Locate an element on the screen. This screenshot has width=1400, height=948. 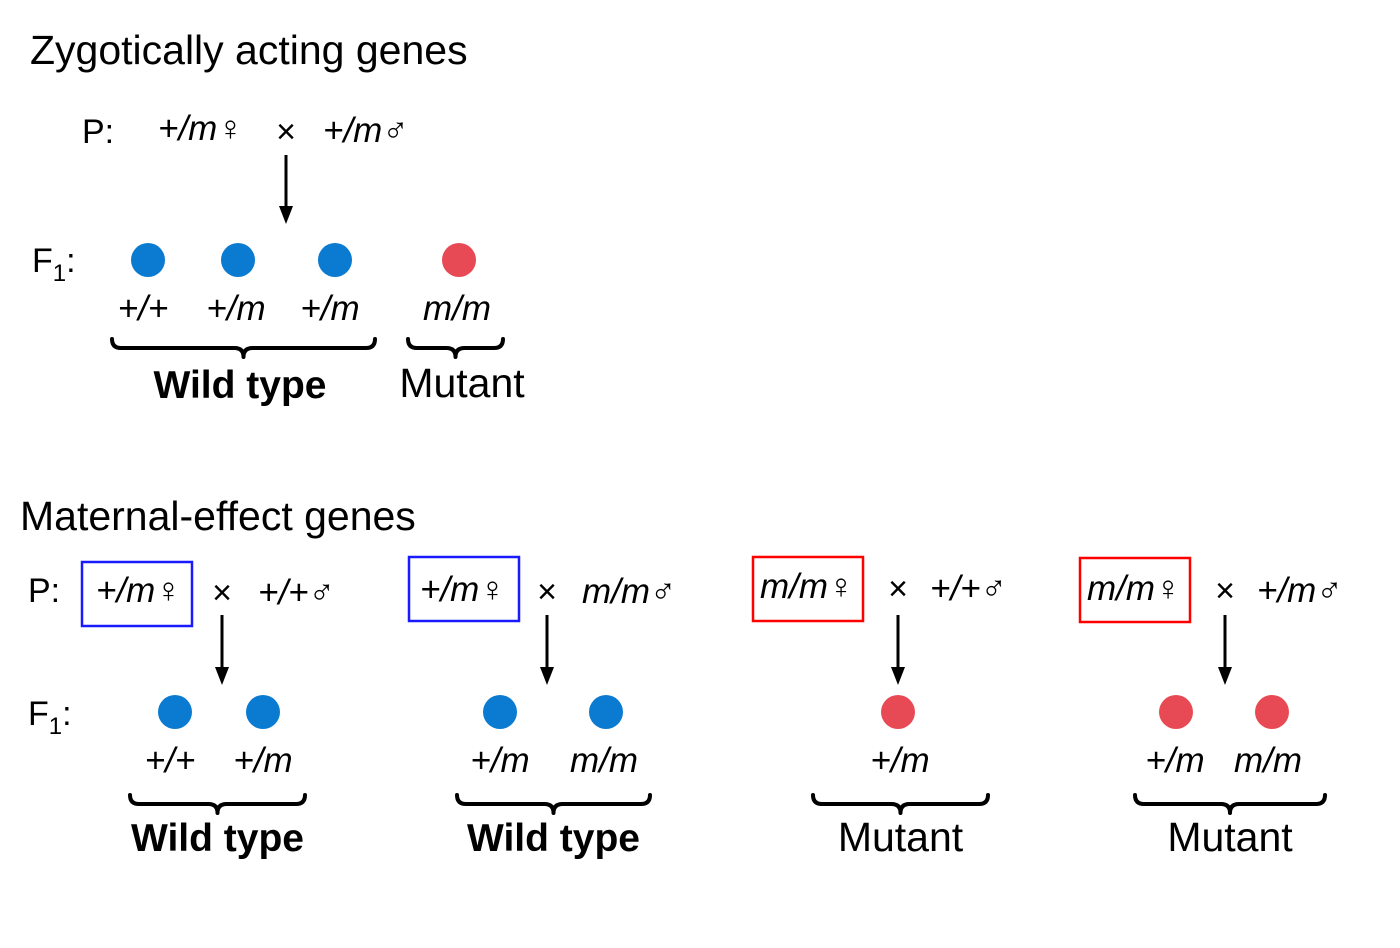
group-label-mutant: Mutant is located at coordinates (462, 383).